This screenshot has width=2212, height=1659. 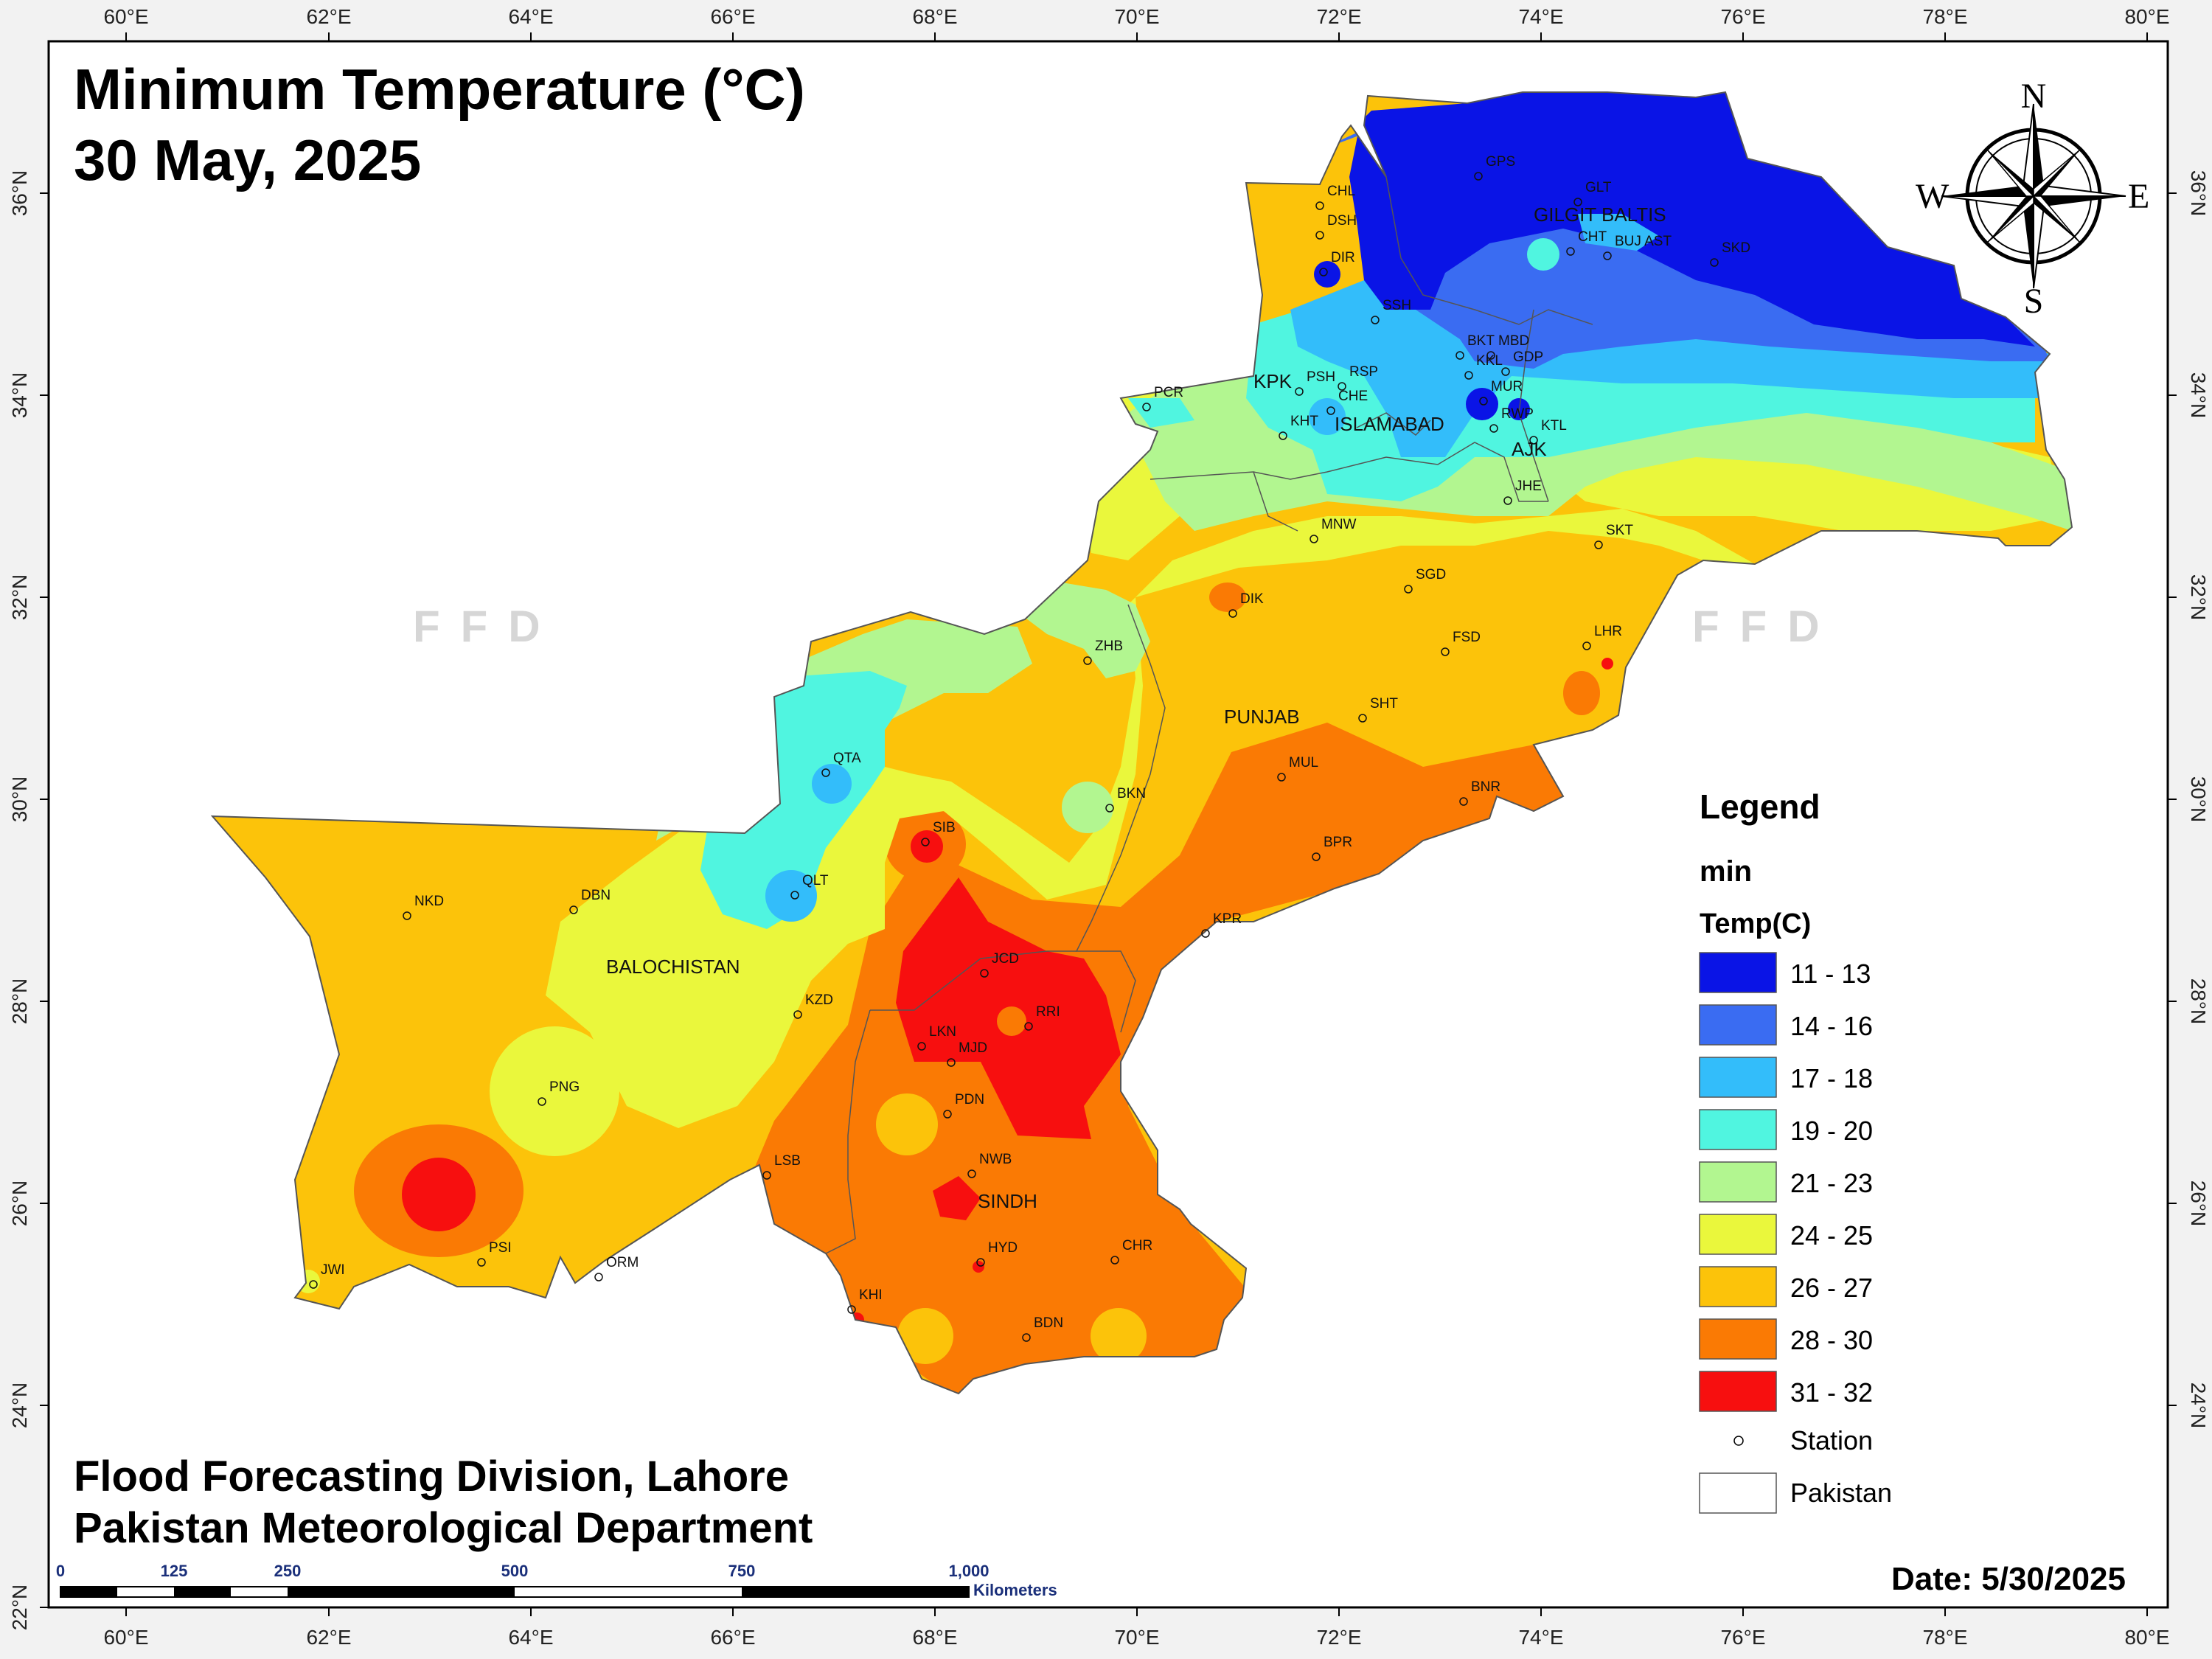 What do you see at coordinates (2198, 597) in the screenshot?
I see `lat-tick-label: 32°N` at bounding box center [2198, 597].